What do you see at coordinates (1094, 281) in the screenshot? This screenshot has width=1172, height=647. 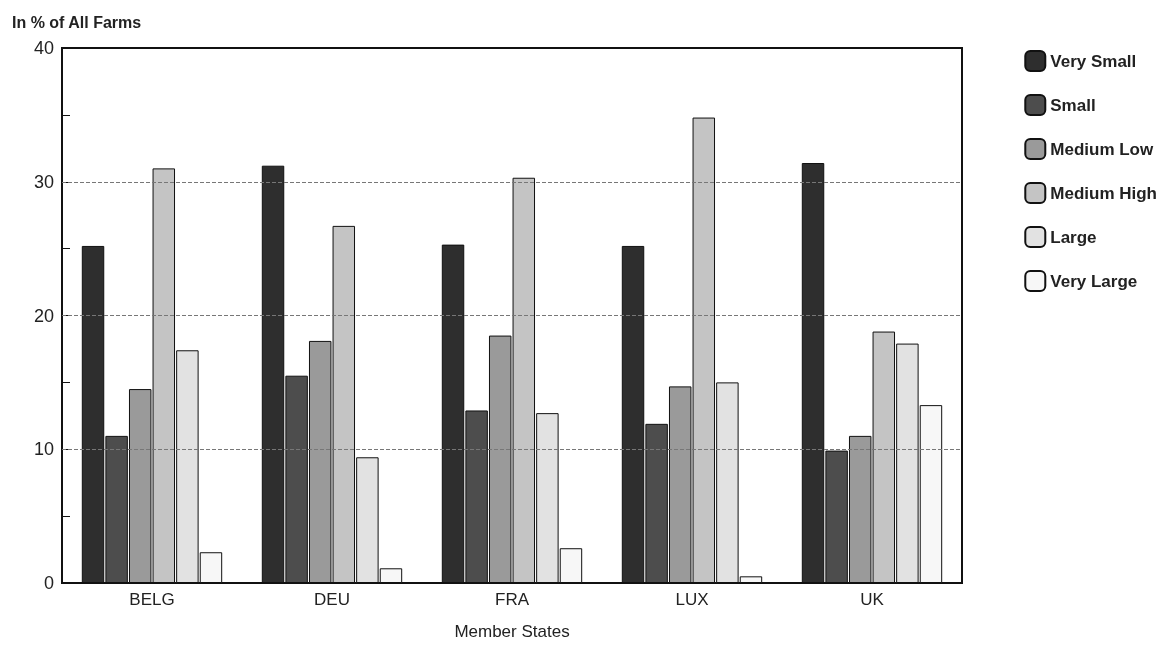 I see `legend-label: Very Large` at bounding box center [1094, 281].